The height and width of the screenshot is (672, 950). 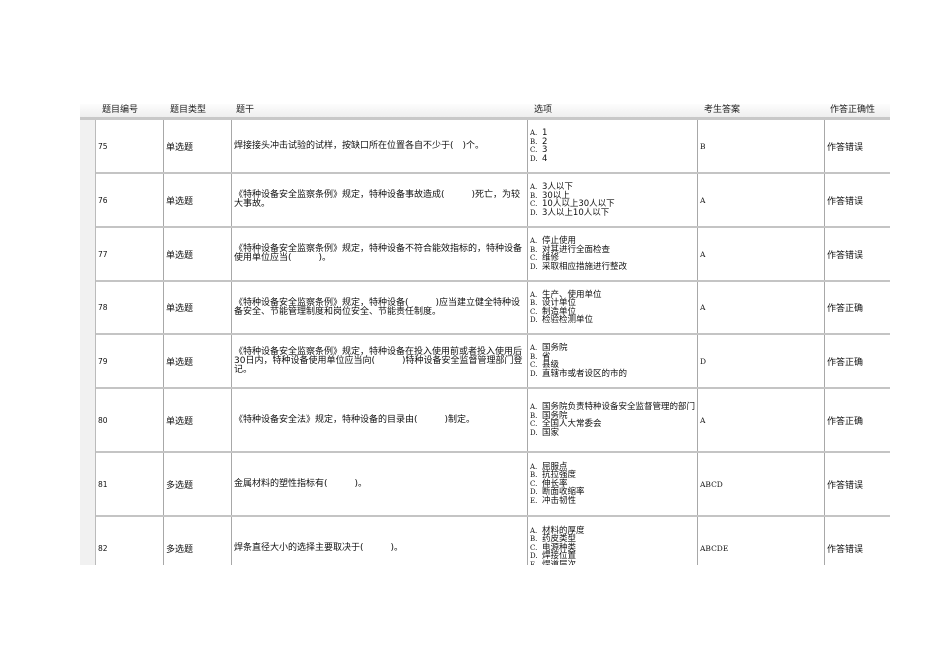 I want to click on option-item: D. 4, so click(x=538, y=159).